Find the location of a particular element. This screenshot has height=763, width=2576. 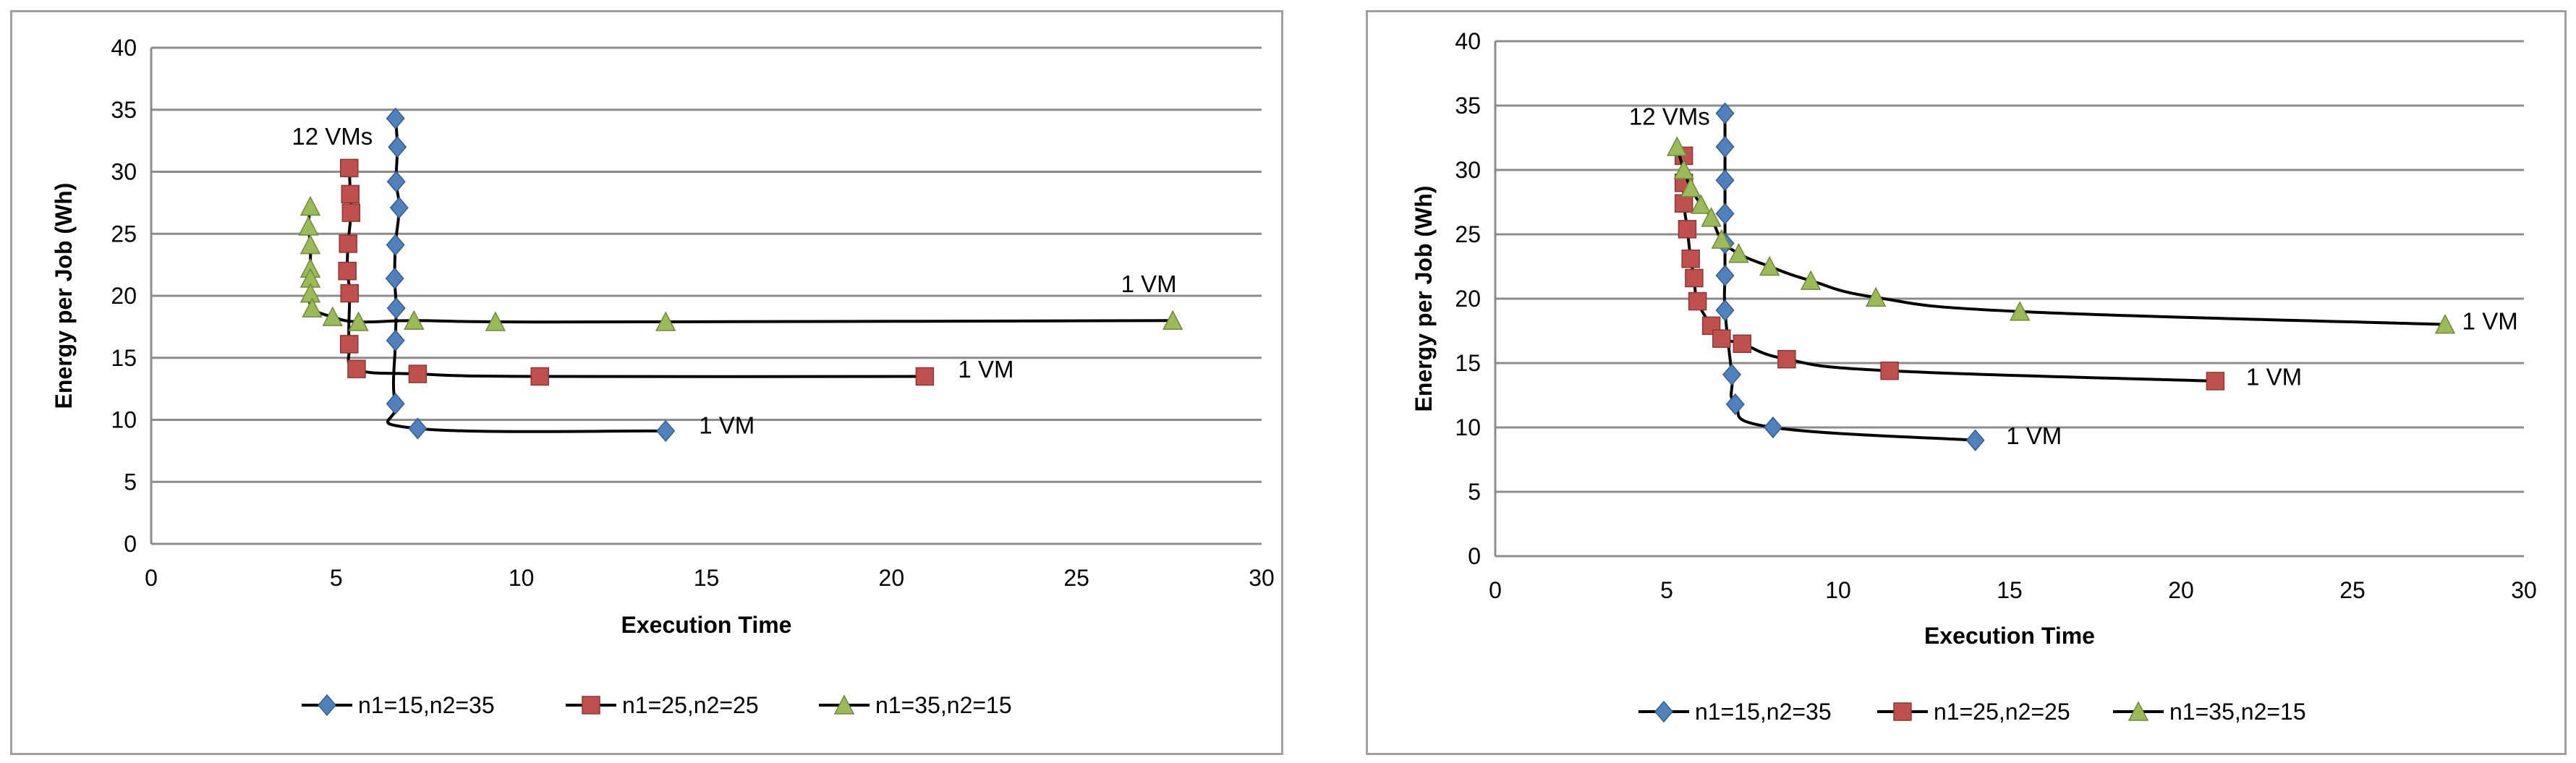

right-chart-x-tick-label: 0 is located at coordinates (1495, 590).